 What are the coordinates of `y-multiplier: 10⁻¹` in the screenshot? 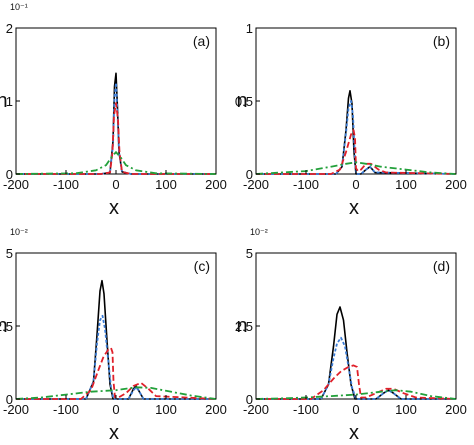 It's located at (19, 7).